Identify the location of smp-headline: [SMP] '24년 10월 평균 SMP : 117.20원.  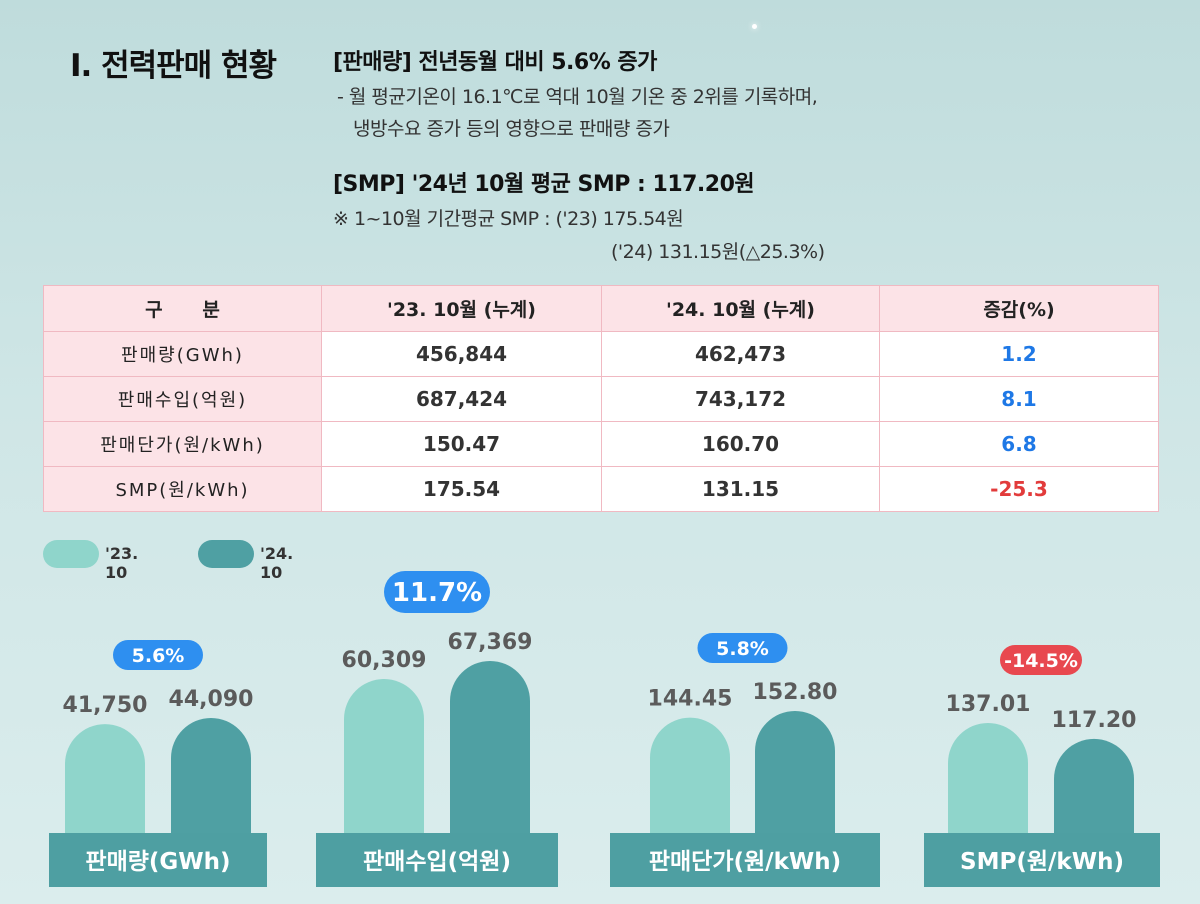
(544, 184).